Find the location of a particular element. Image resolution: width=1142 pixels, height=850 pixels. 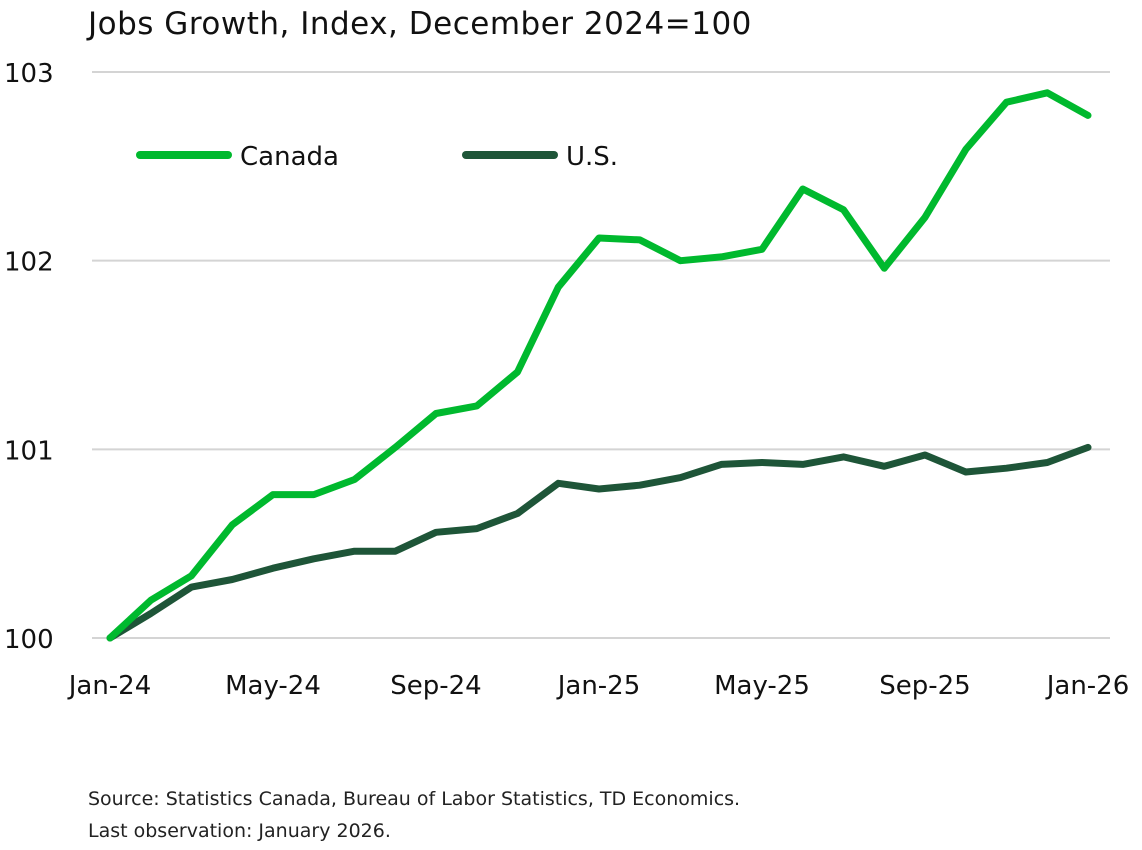

x-tick-label: May-25 is located at coordinates (762, 686).